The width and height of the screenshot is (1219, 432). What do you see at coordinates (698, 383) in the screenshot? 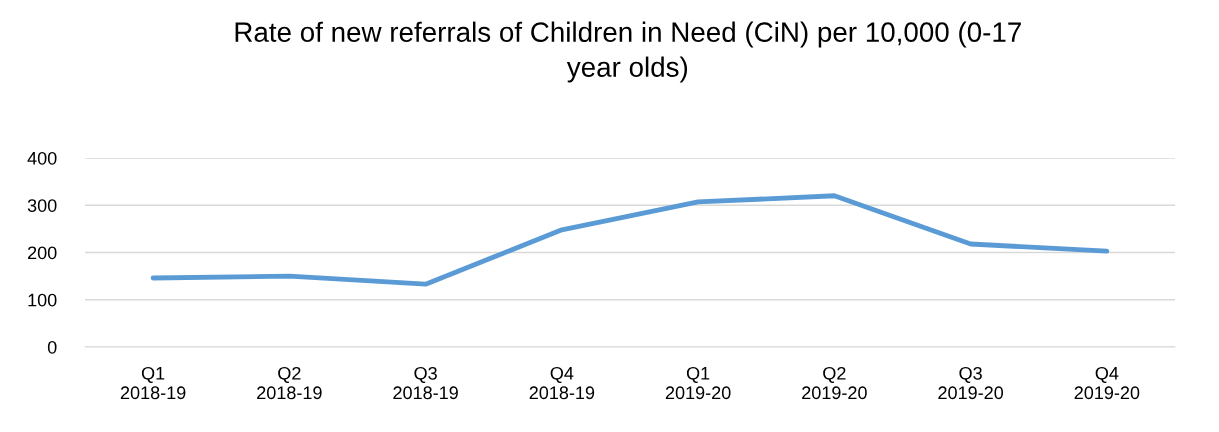
I see `x-tick-label: Q1 2019-20` at bounding box center [698, 383].